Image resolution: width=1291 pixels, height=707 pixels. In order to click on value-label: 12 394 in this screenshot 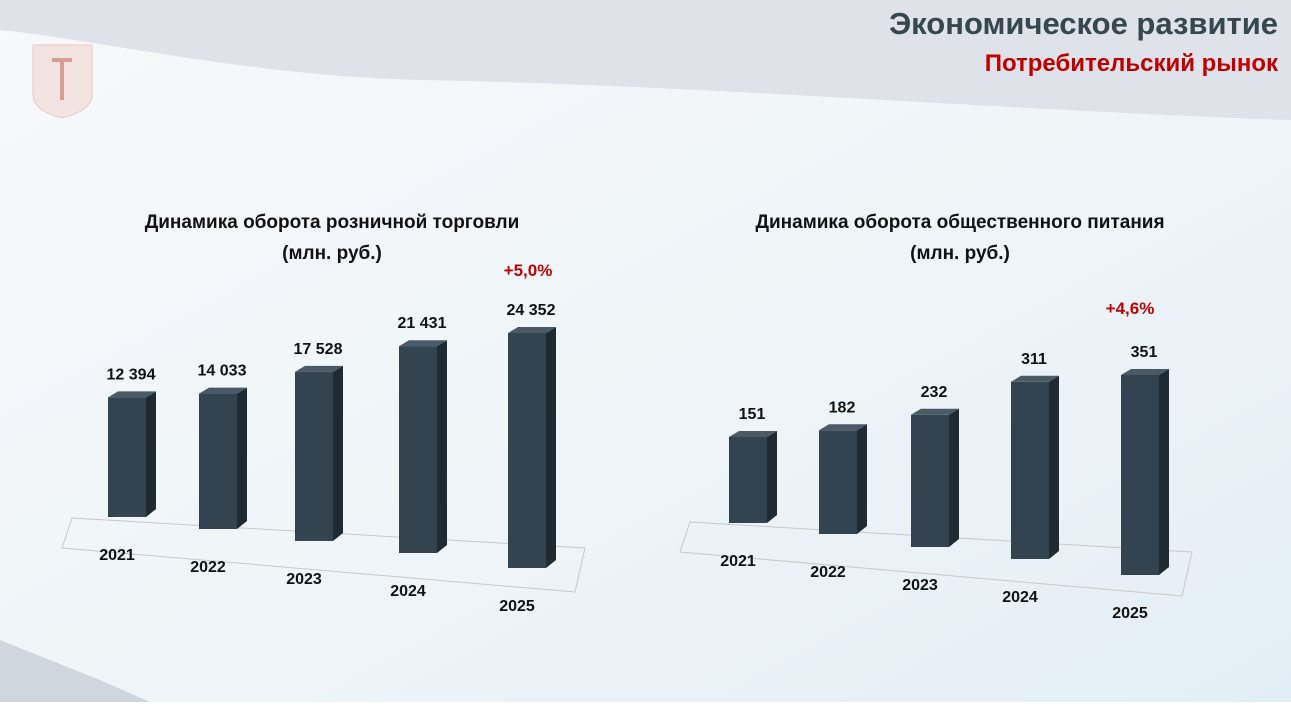, I will do `click(131, 374)`.